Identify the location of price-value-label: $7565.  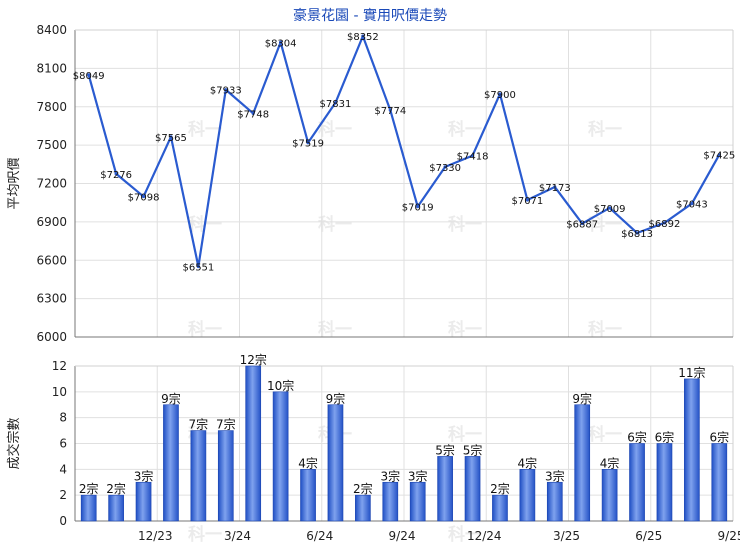
(171, 138).